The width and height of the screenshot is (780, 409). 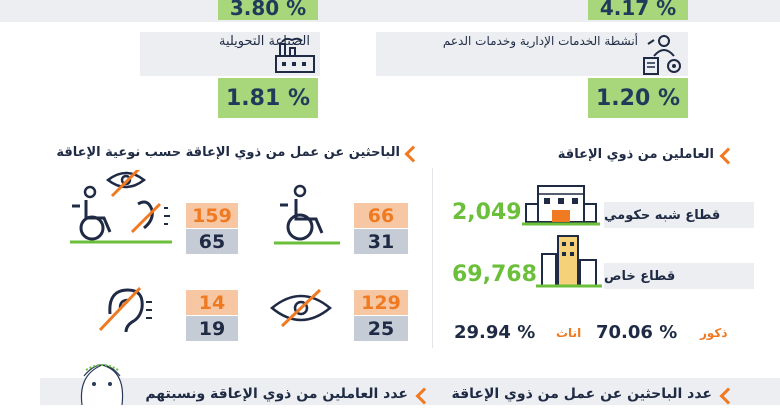 What do you see at coordinates (264, 41) in the screenshot?
I see `manufacturing-label-text: الصناعة التحويلية` at bounding box center [264, 41].